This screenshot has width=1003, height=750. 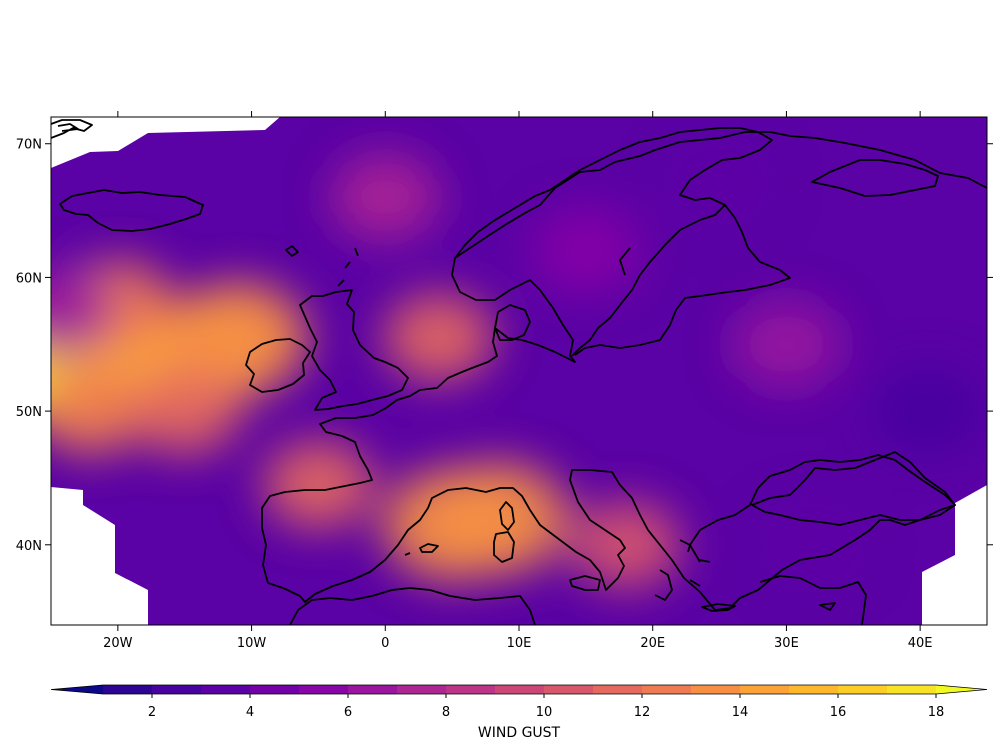 I want to click on coast-north-africa, so click(x=412, y=606).